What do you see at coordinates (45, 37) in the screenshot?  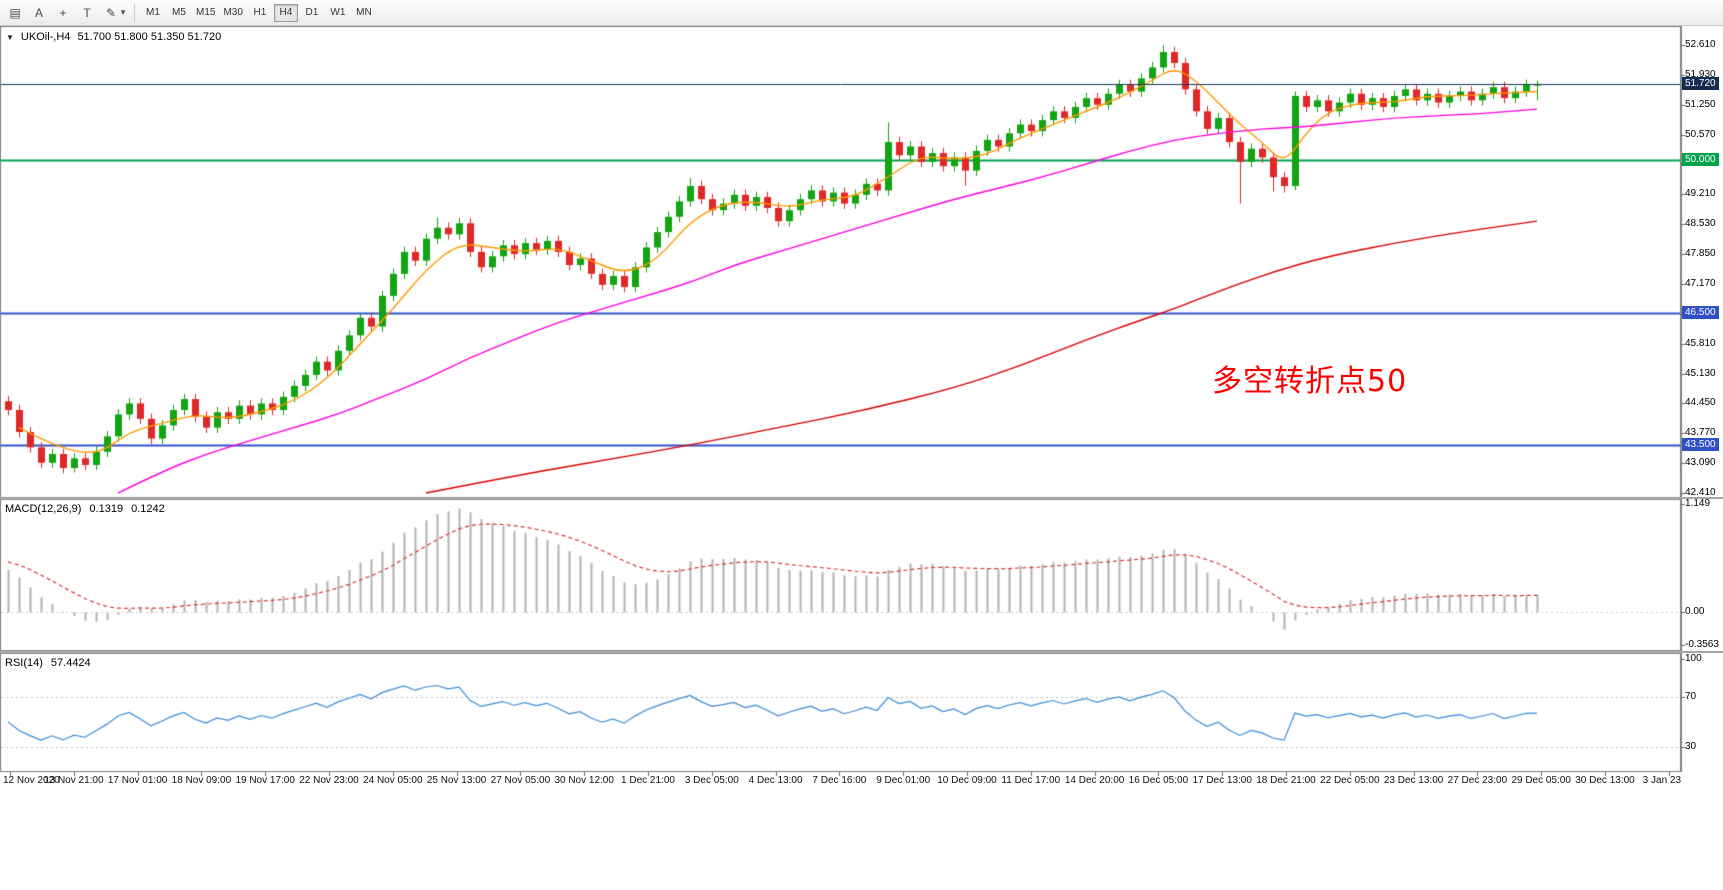 I see `symbol-timeframe-label: UKOil-,H4` at bounding box center [45, 37].